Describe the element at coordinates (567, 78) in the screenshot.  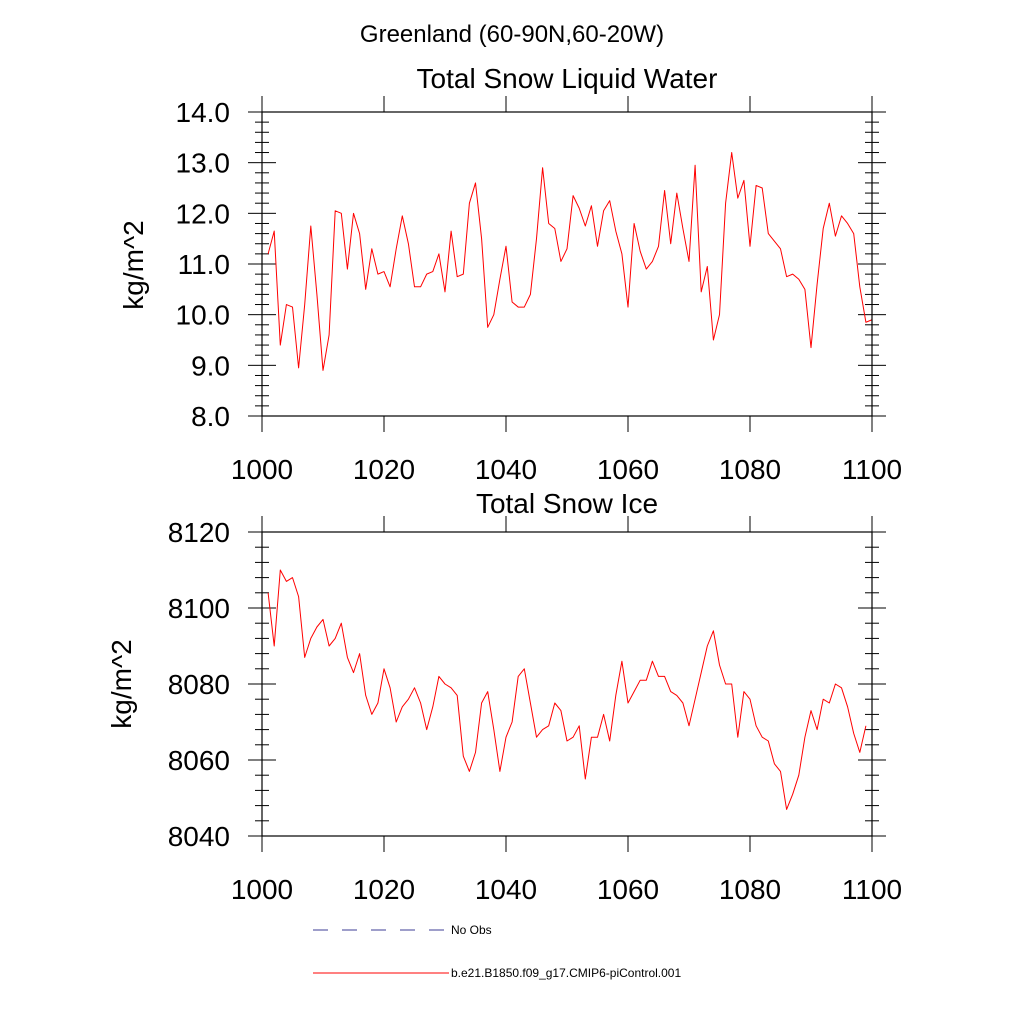
I see `panel-title-liquid-water: Total Snow Liquid Water` at that location.